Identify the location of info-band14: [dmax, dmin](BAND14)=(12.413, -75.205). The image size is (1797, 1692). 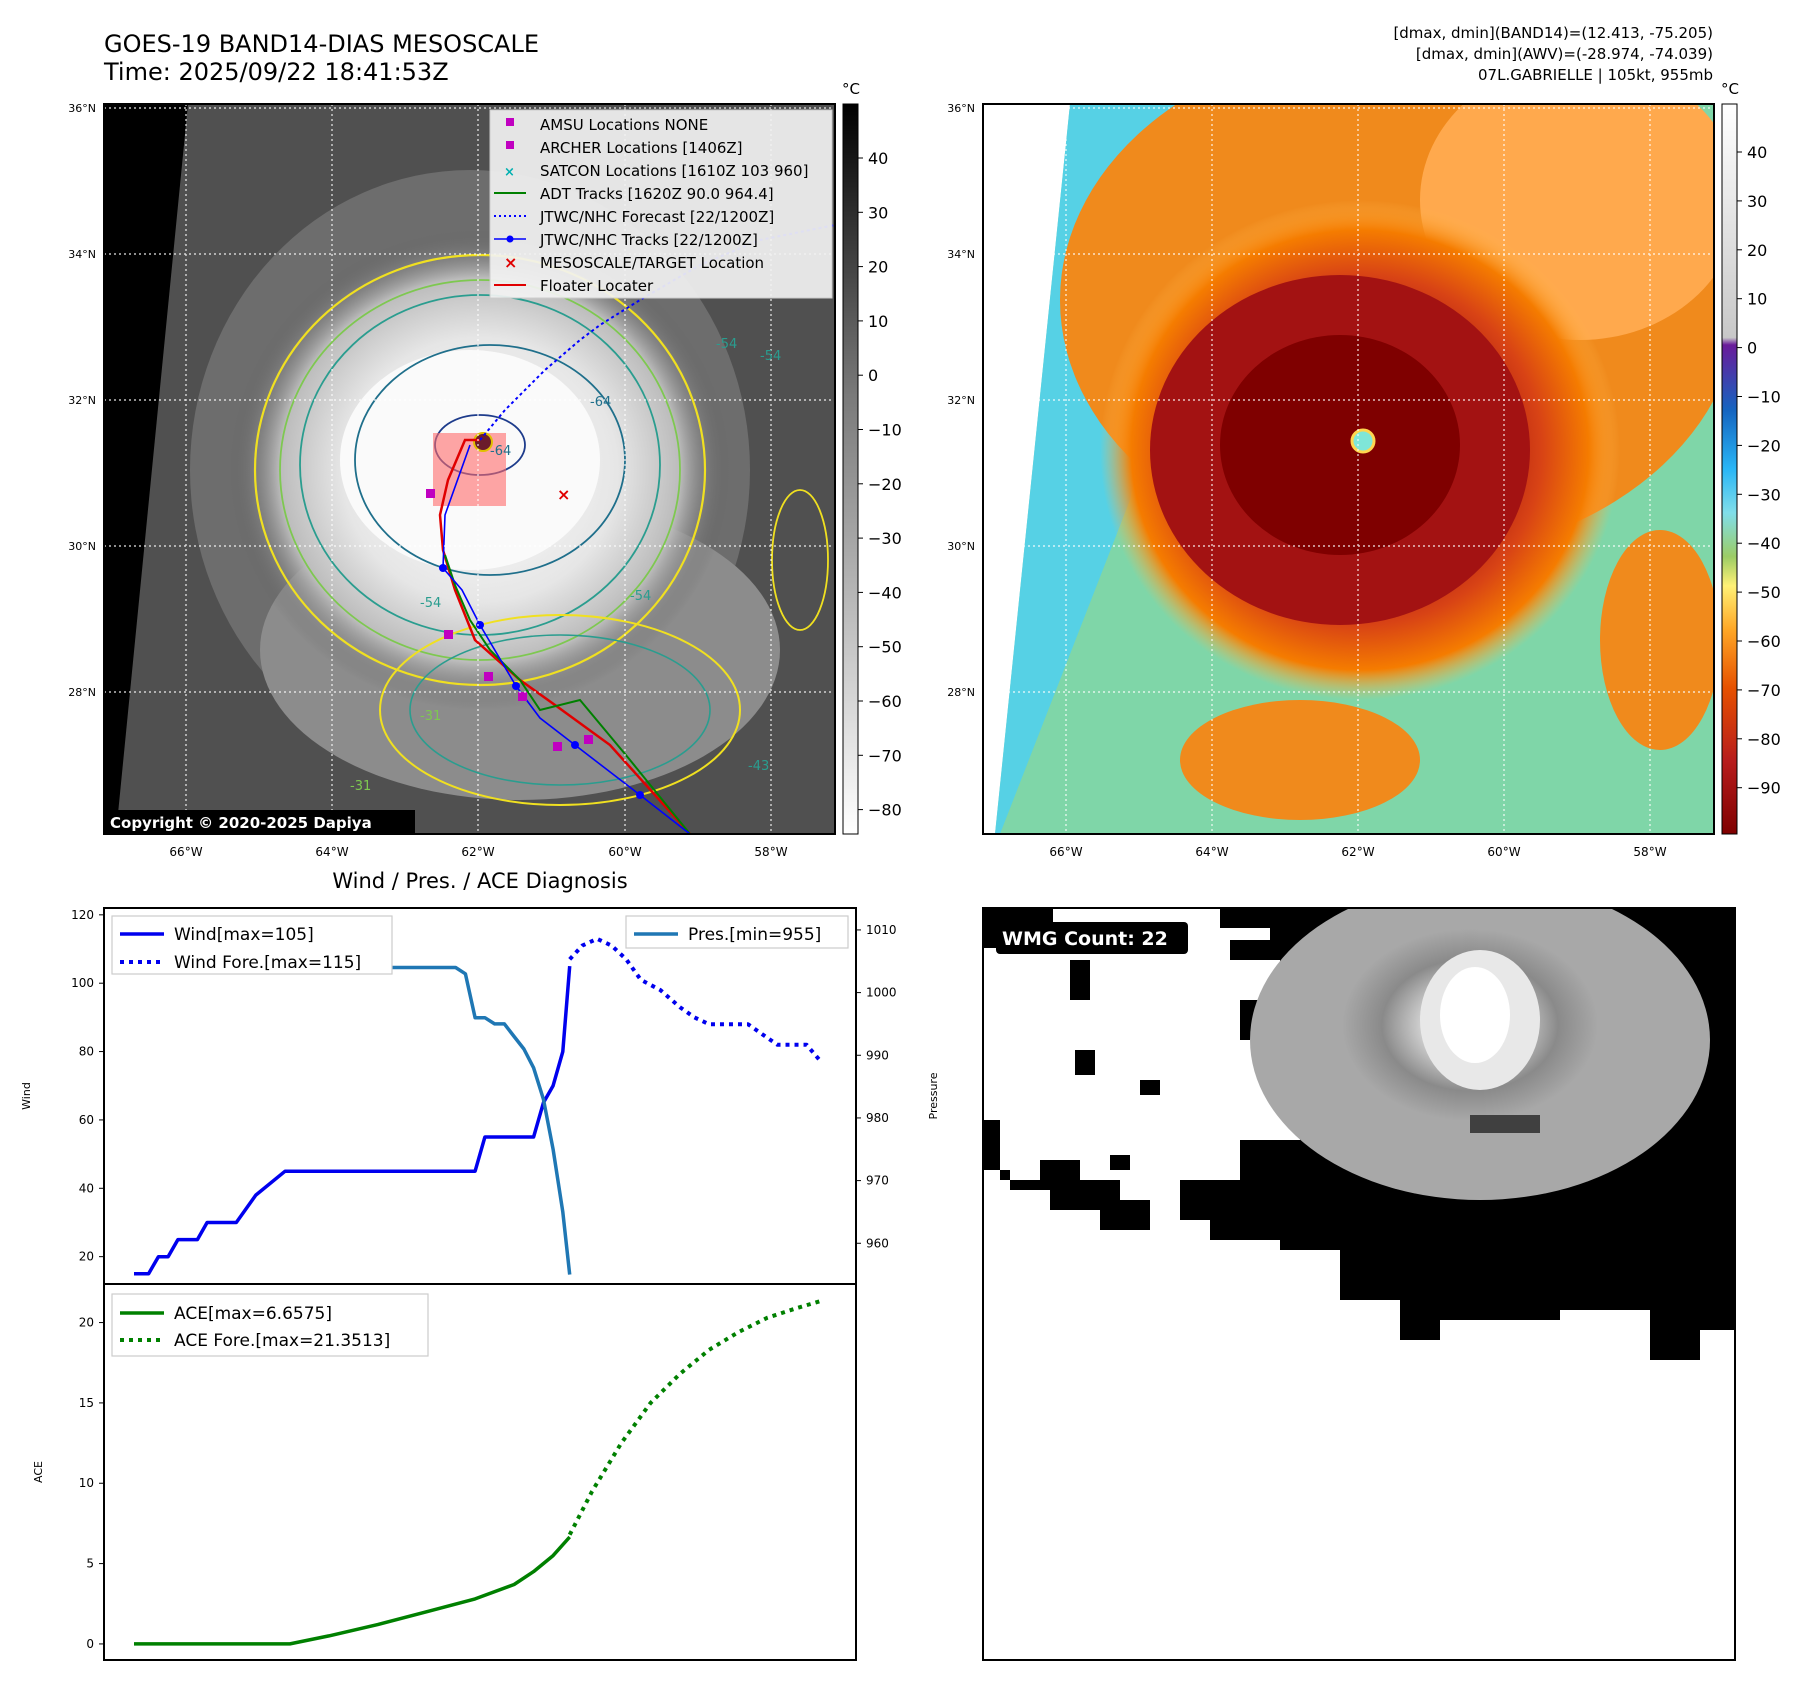
(1553, 33).